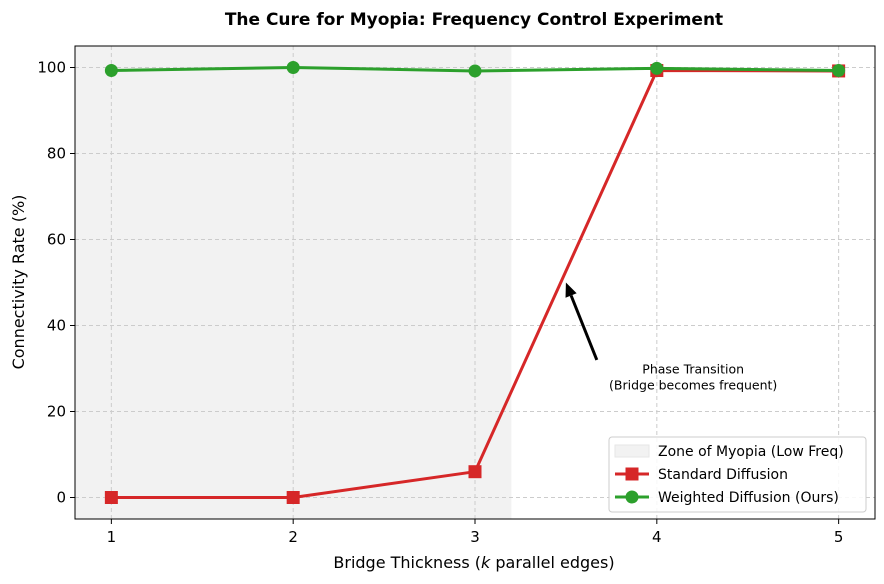 This screenshot has height=584, width=884. I want to click on y-tick-label: 60, so click(56, 240).